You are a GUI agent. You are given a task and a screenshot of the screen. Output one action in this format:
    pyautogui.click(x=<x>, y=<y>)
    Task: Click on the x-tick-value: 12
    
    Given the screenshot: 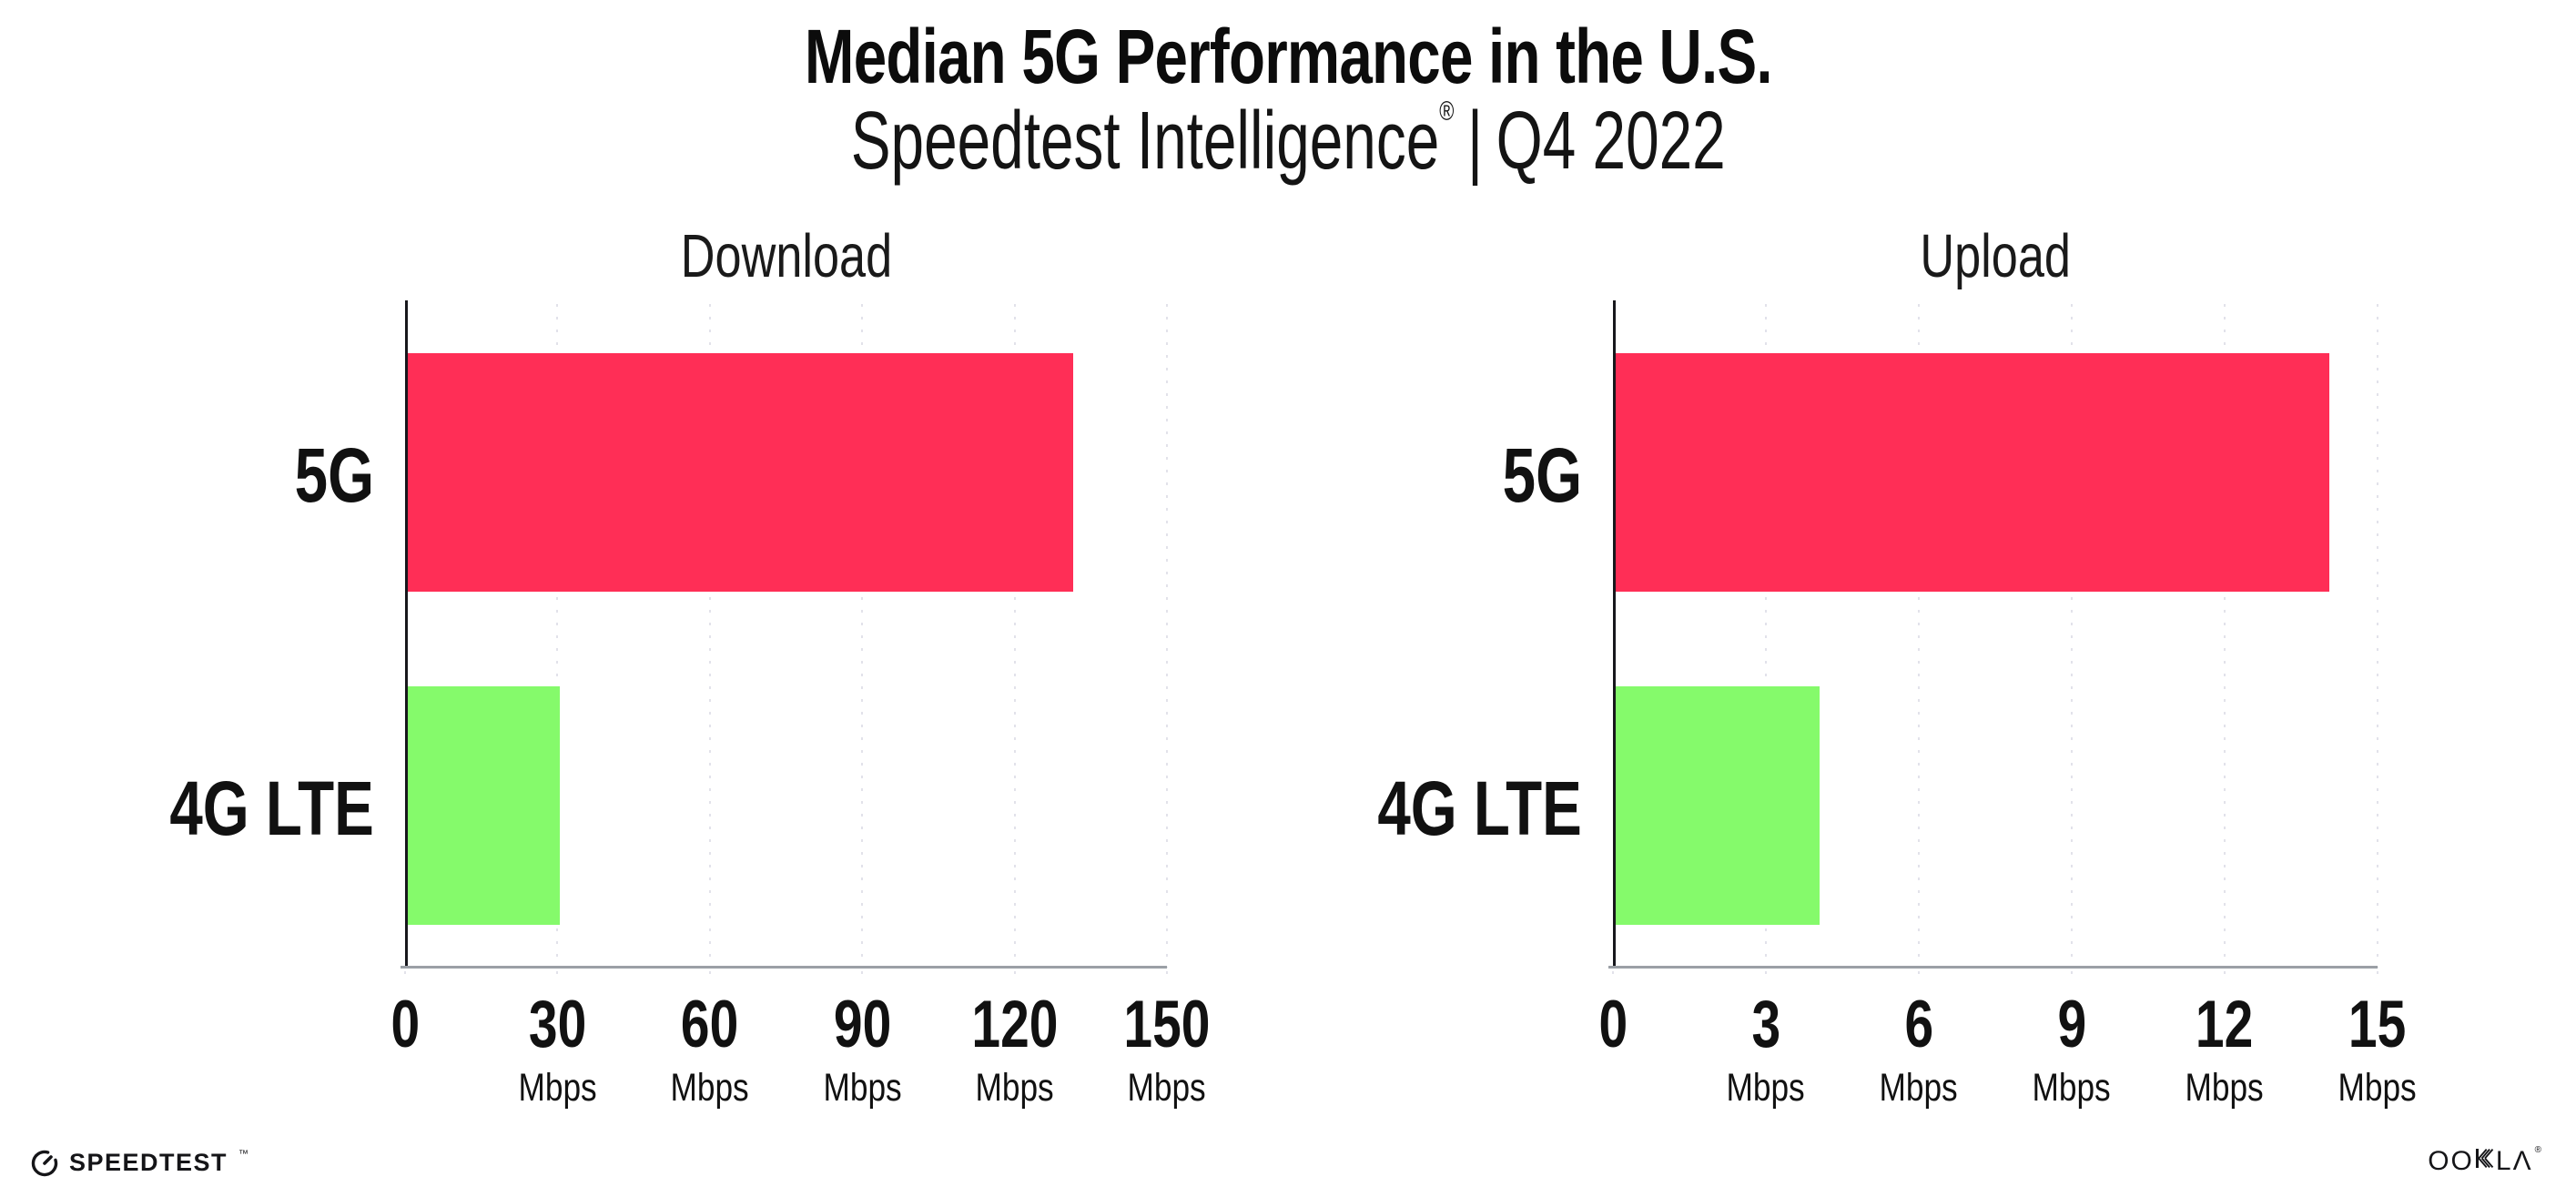 What is the action you would take?
    pyautogui.click(x=2225, y=1024)
    